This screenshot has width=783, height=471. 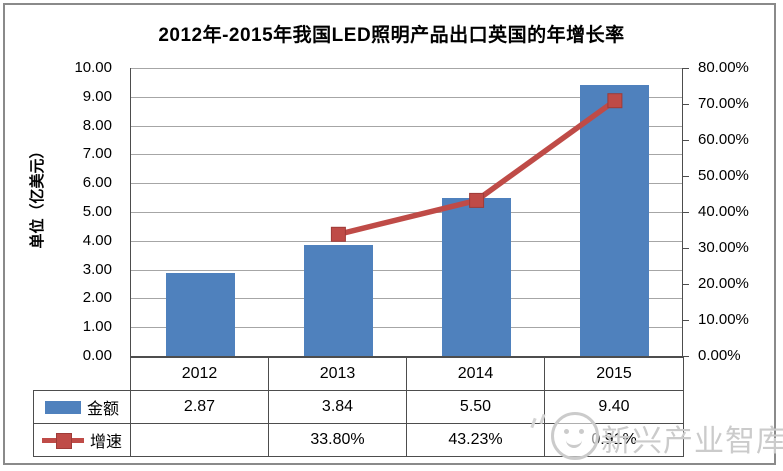 What do you see at coordinates (719, 355) in the screenshot?
I see `y-right-tick-label: 0.00%` at bounding box center [719, 355].